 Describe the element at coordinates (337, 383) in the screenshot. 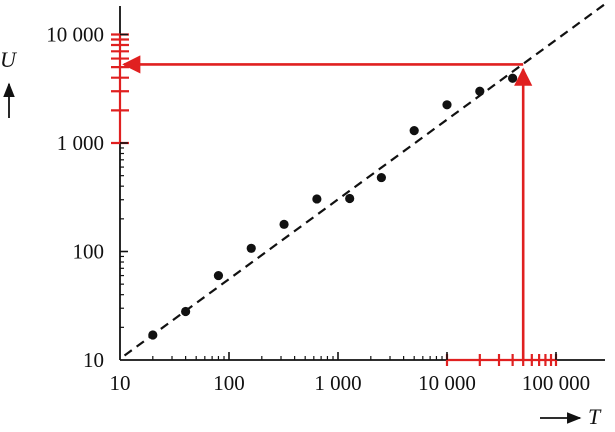

I see `x-tick-label: 1 000` at that location.